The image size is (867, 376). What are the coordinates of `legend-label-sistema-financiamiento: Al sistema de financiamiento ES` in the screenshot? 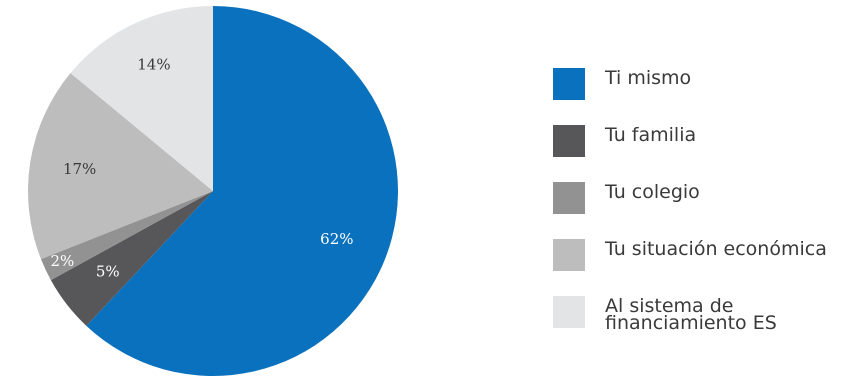 It's located at (691, 314).